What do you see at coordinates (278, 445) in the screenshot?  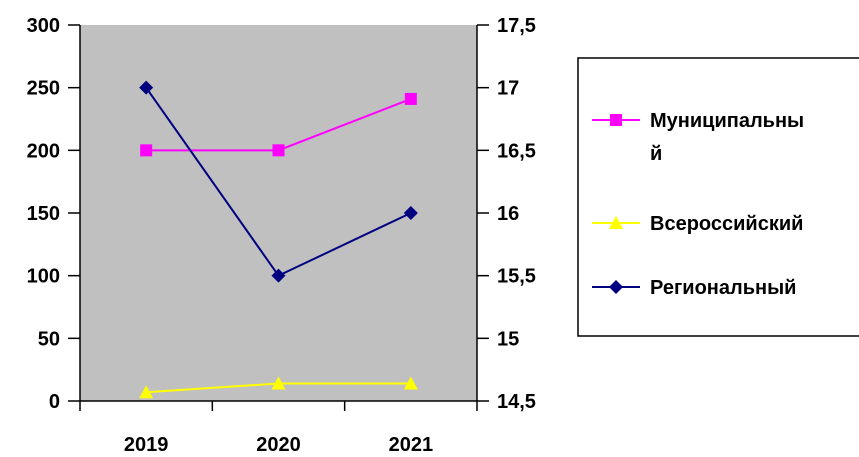 I see `x-tick-label: 2020` at bounding box center [278, 445].